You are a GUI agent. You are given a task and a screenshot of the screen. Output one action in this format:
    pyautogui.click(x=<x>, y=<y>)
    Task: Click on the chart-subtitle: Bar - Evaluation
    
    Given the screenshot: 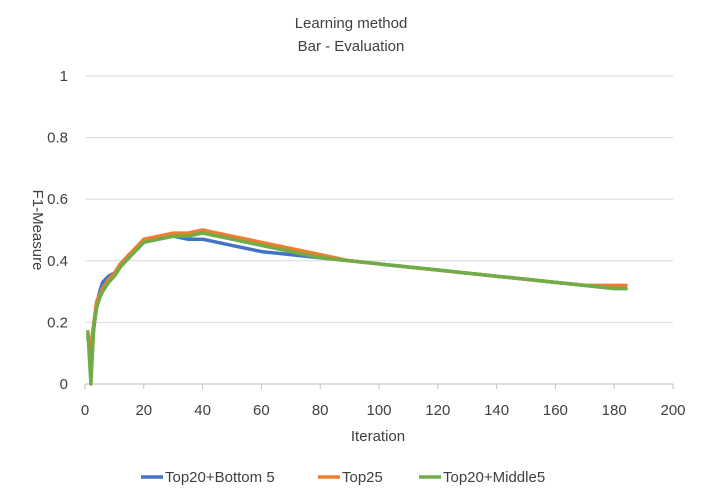 What is the action you would take?
    pyautogui.click(x=351, y=46)
    